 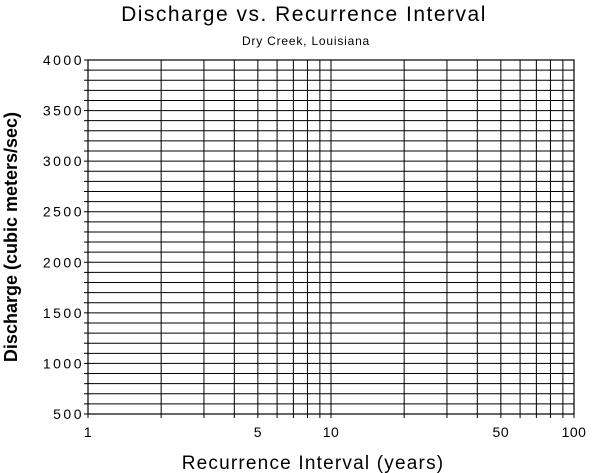 I want to click on y-tick-label: 2000, so click(x=63, y=262).